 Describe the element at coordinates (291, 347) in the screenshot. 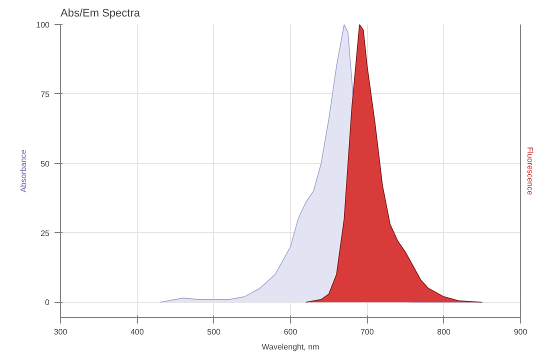

I see `x-axis-title: Wavelenght, nm` at that location.